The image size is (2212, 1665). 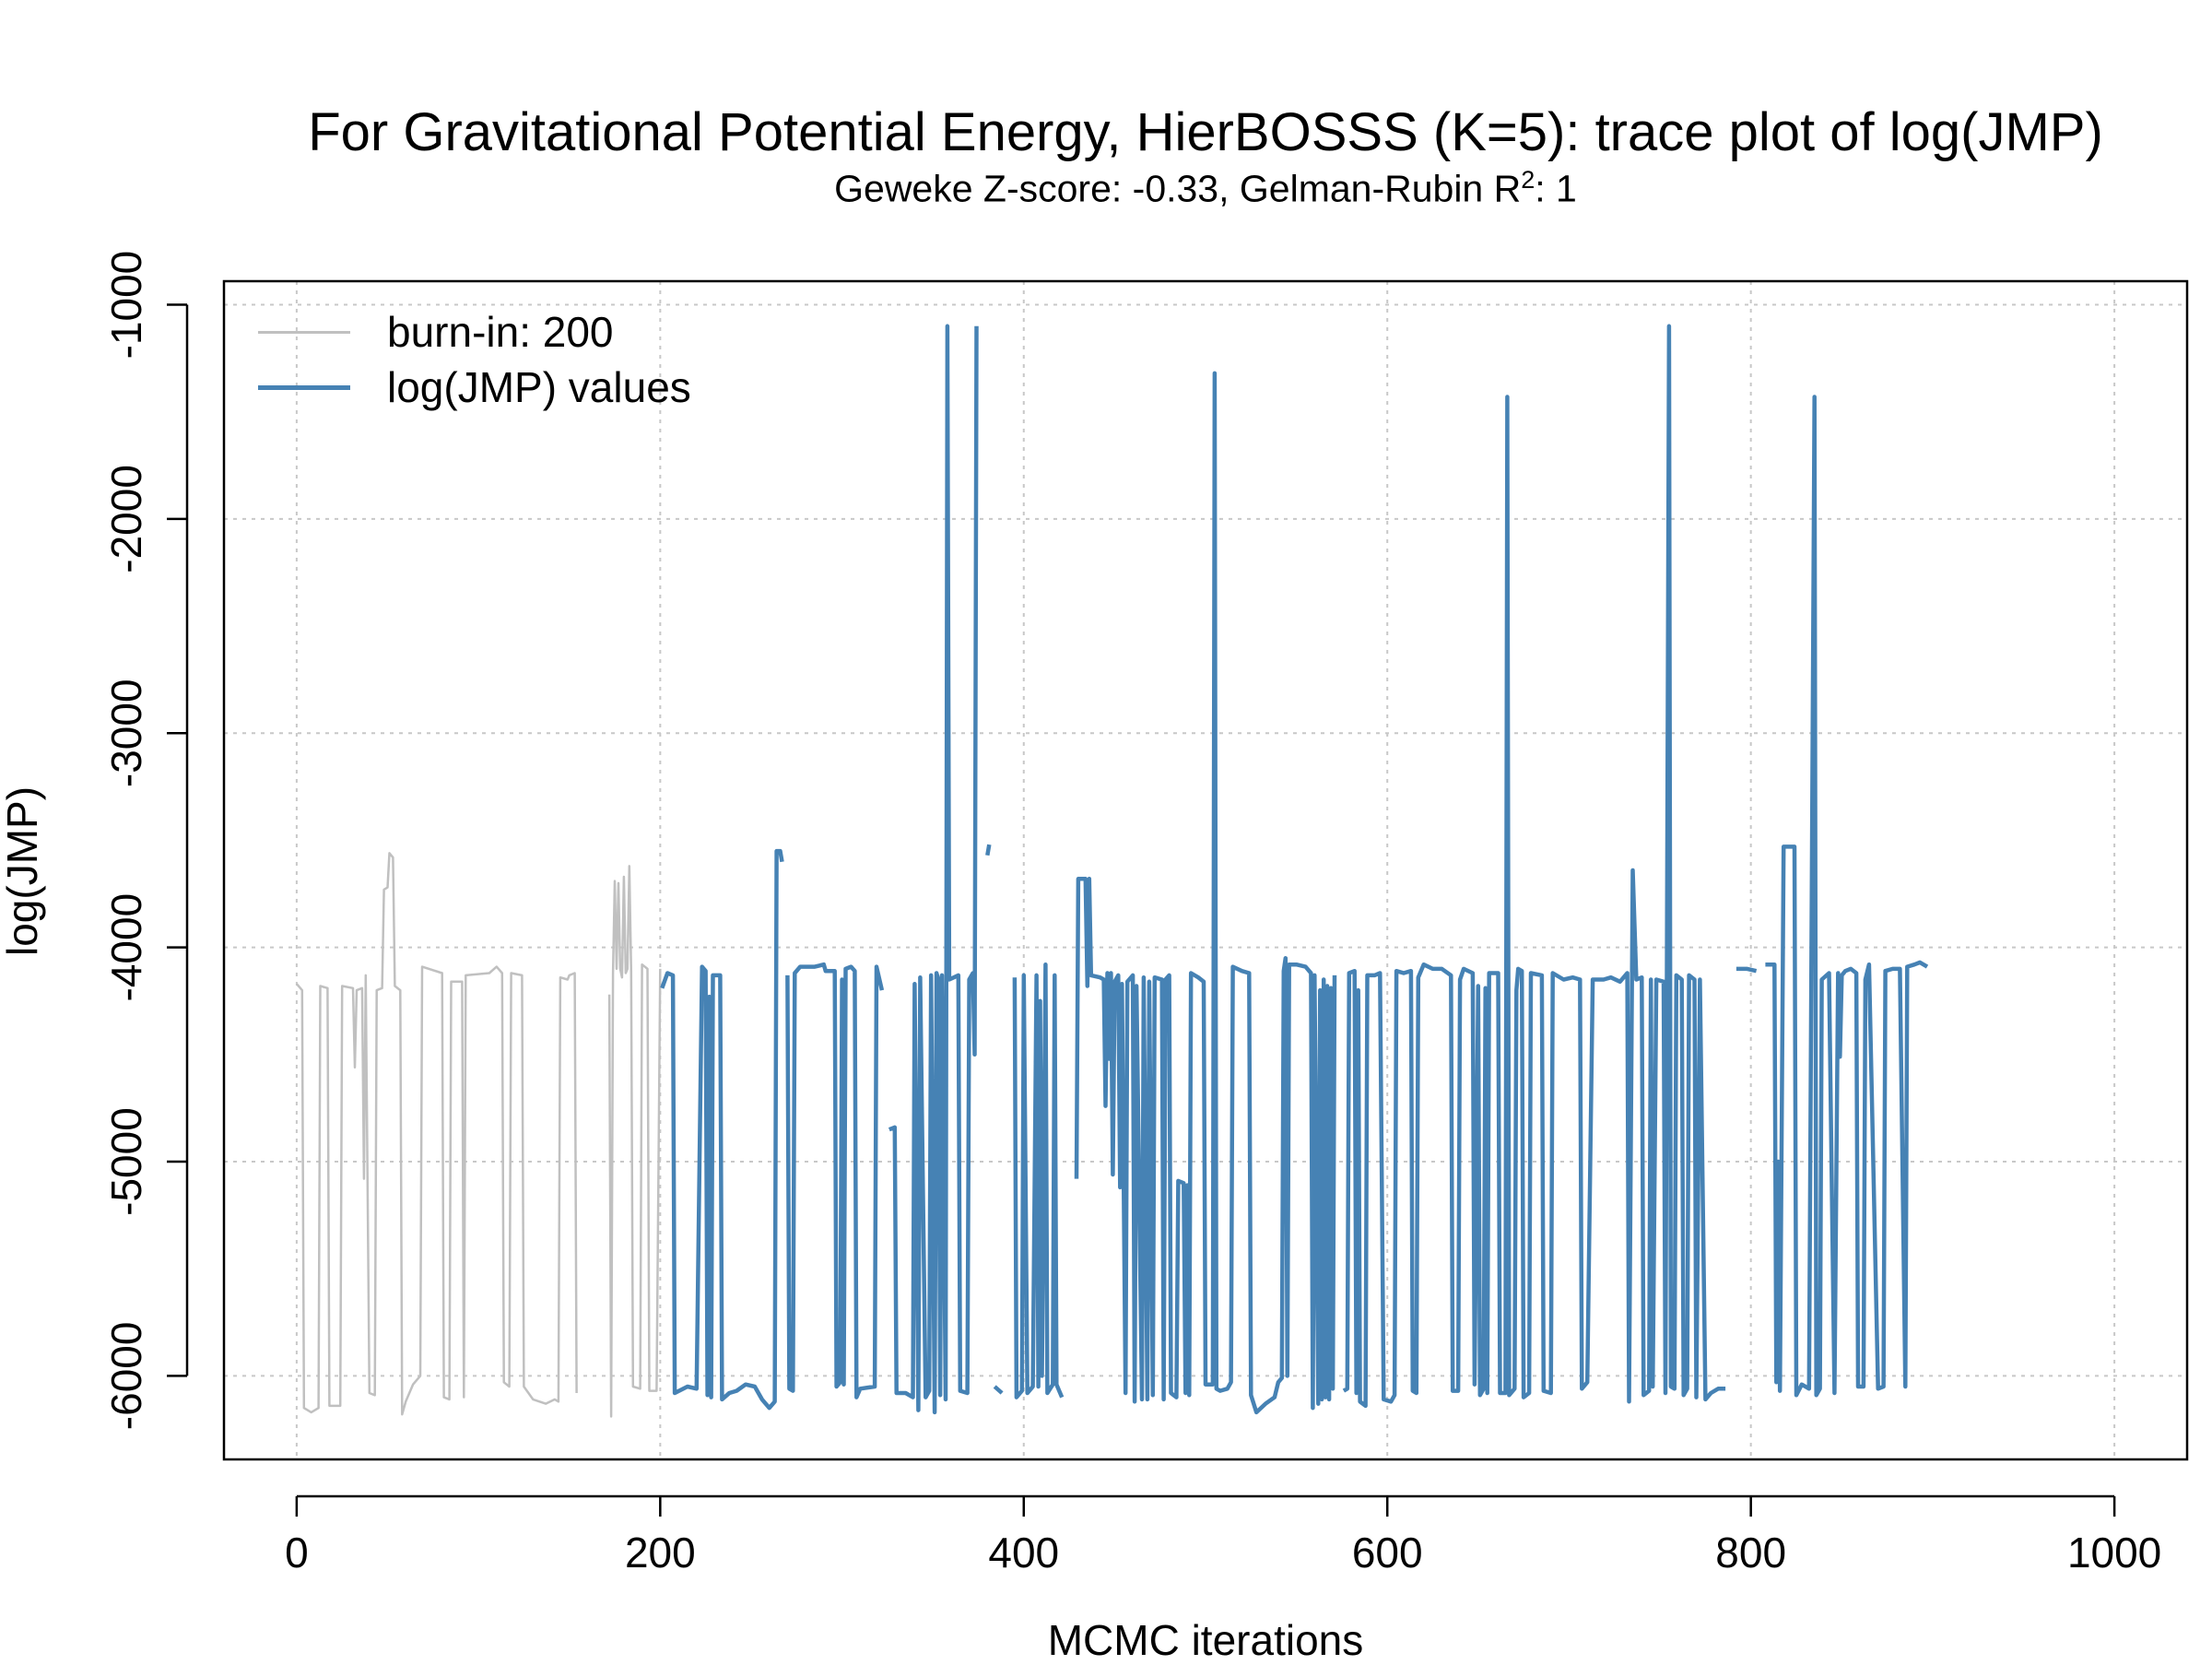 I want to click on legend-label-burnin: burn-in: 200, so click(x=500, y=332).